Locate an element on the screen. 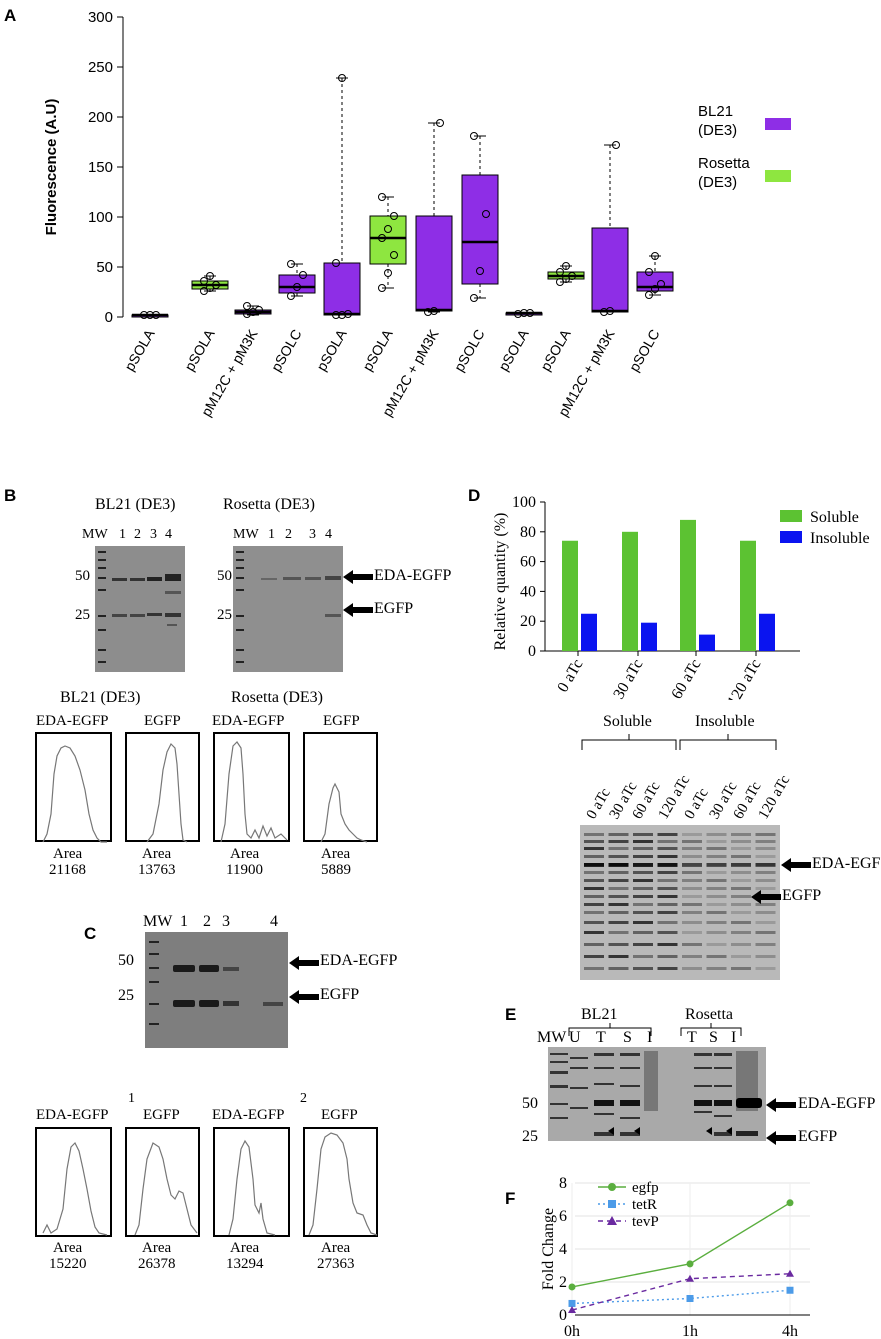 The height and width of the screenshot is (1339, 881). y-tick-label: 40 is located at coordinates (528, 591).